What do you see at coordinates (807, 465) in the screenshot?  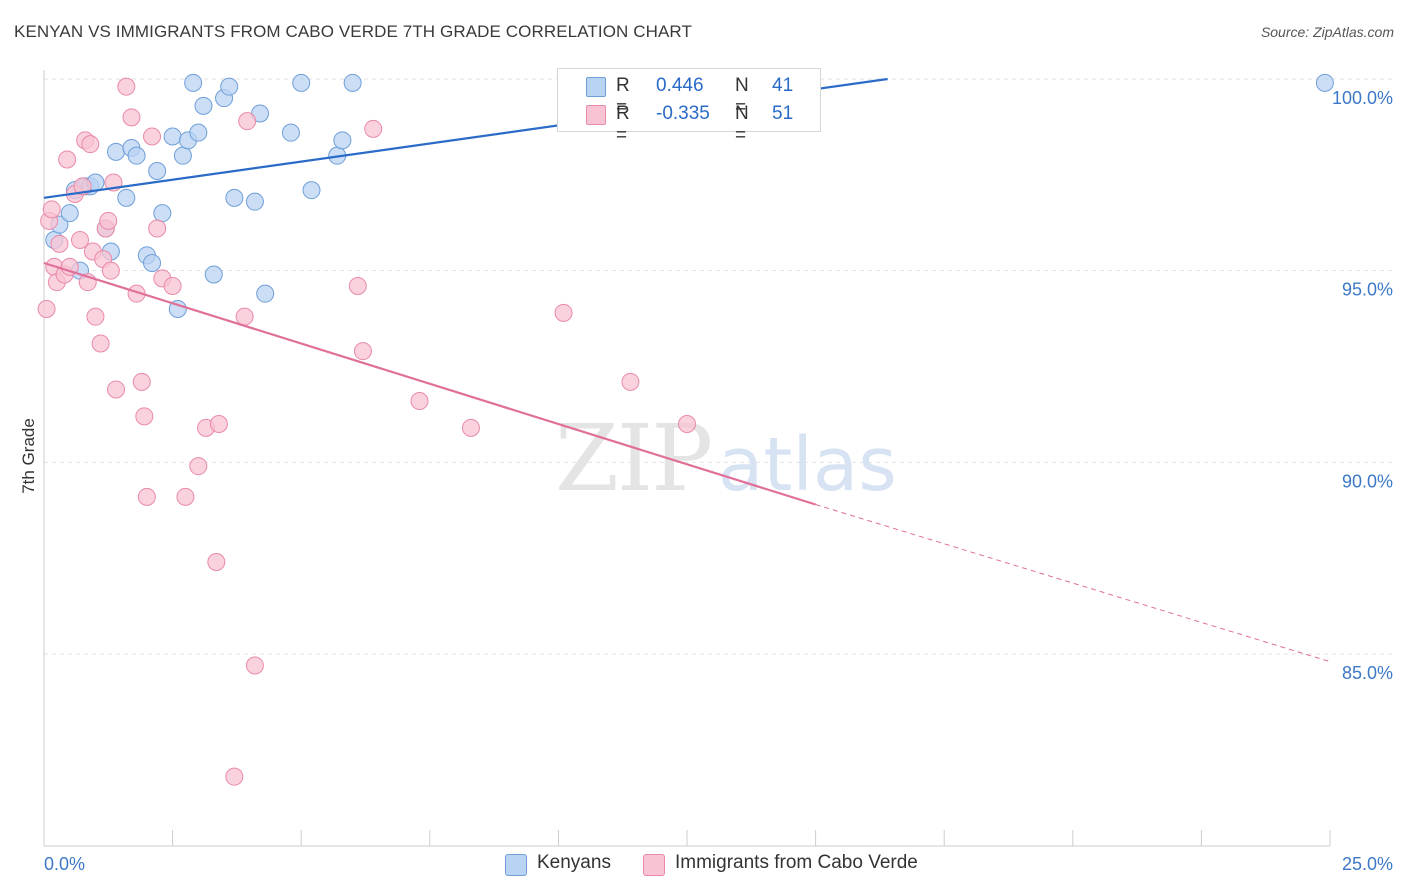 I see `watermark-atlas: atlas` at bounding box center [807, 465].